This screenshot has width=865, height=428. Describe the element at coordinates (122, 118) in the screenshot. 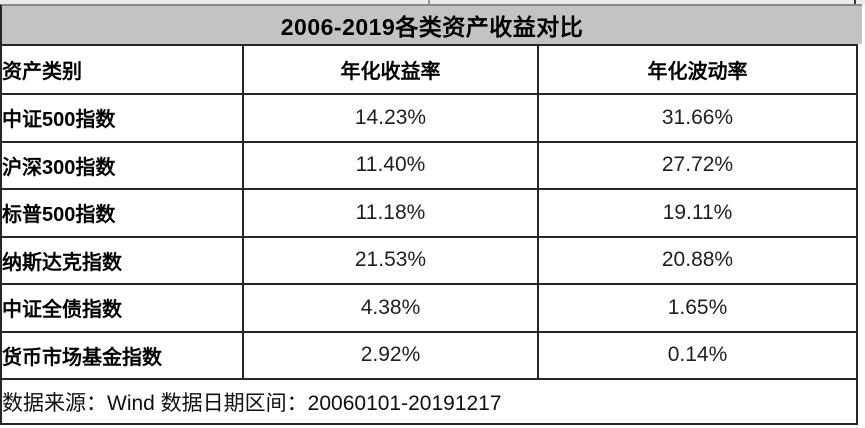

I see `asset-name-cell: 中证500指数` at that location.